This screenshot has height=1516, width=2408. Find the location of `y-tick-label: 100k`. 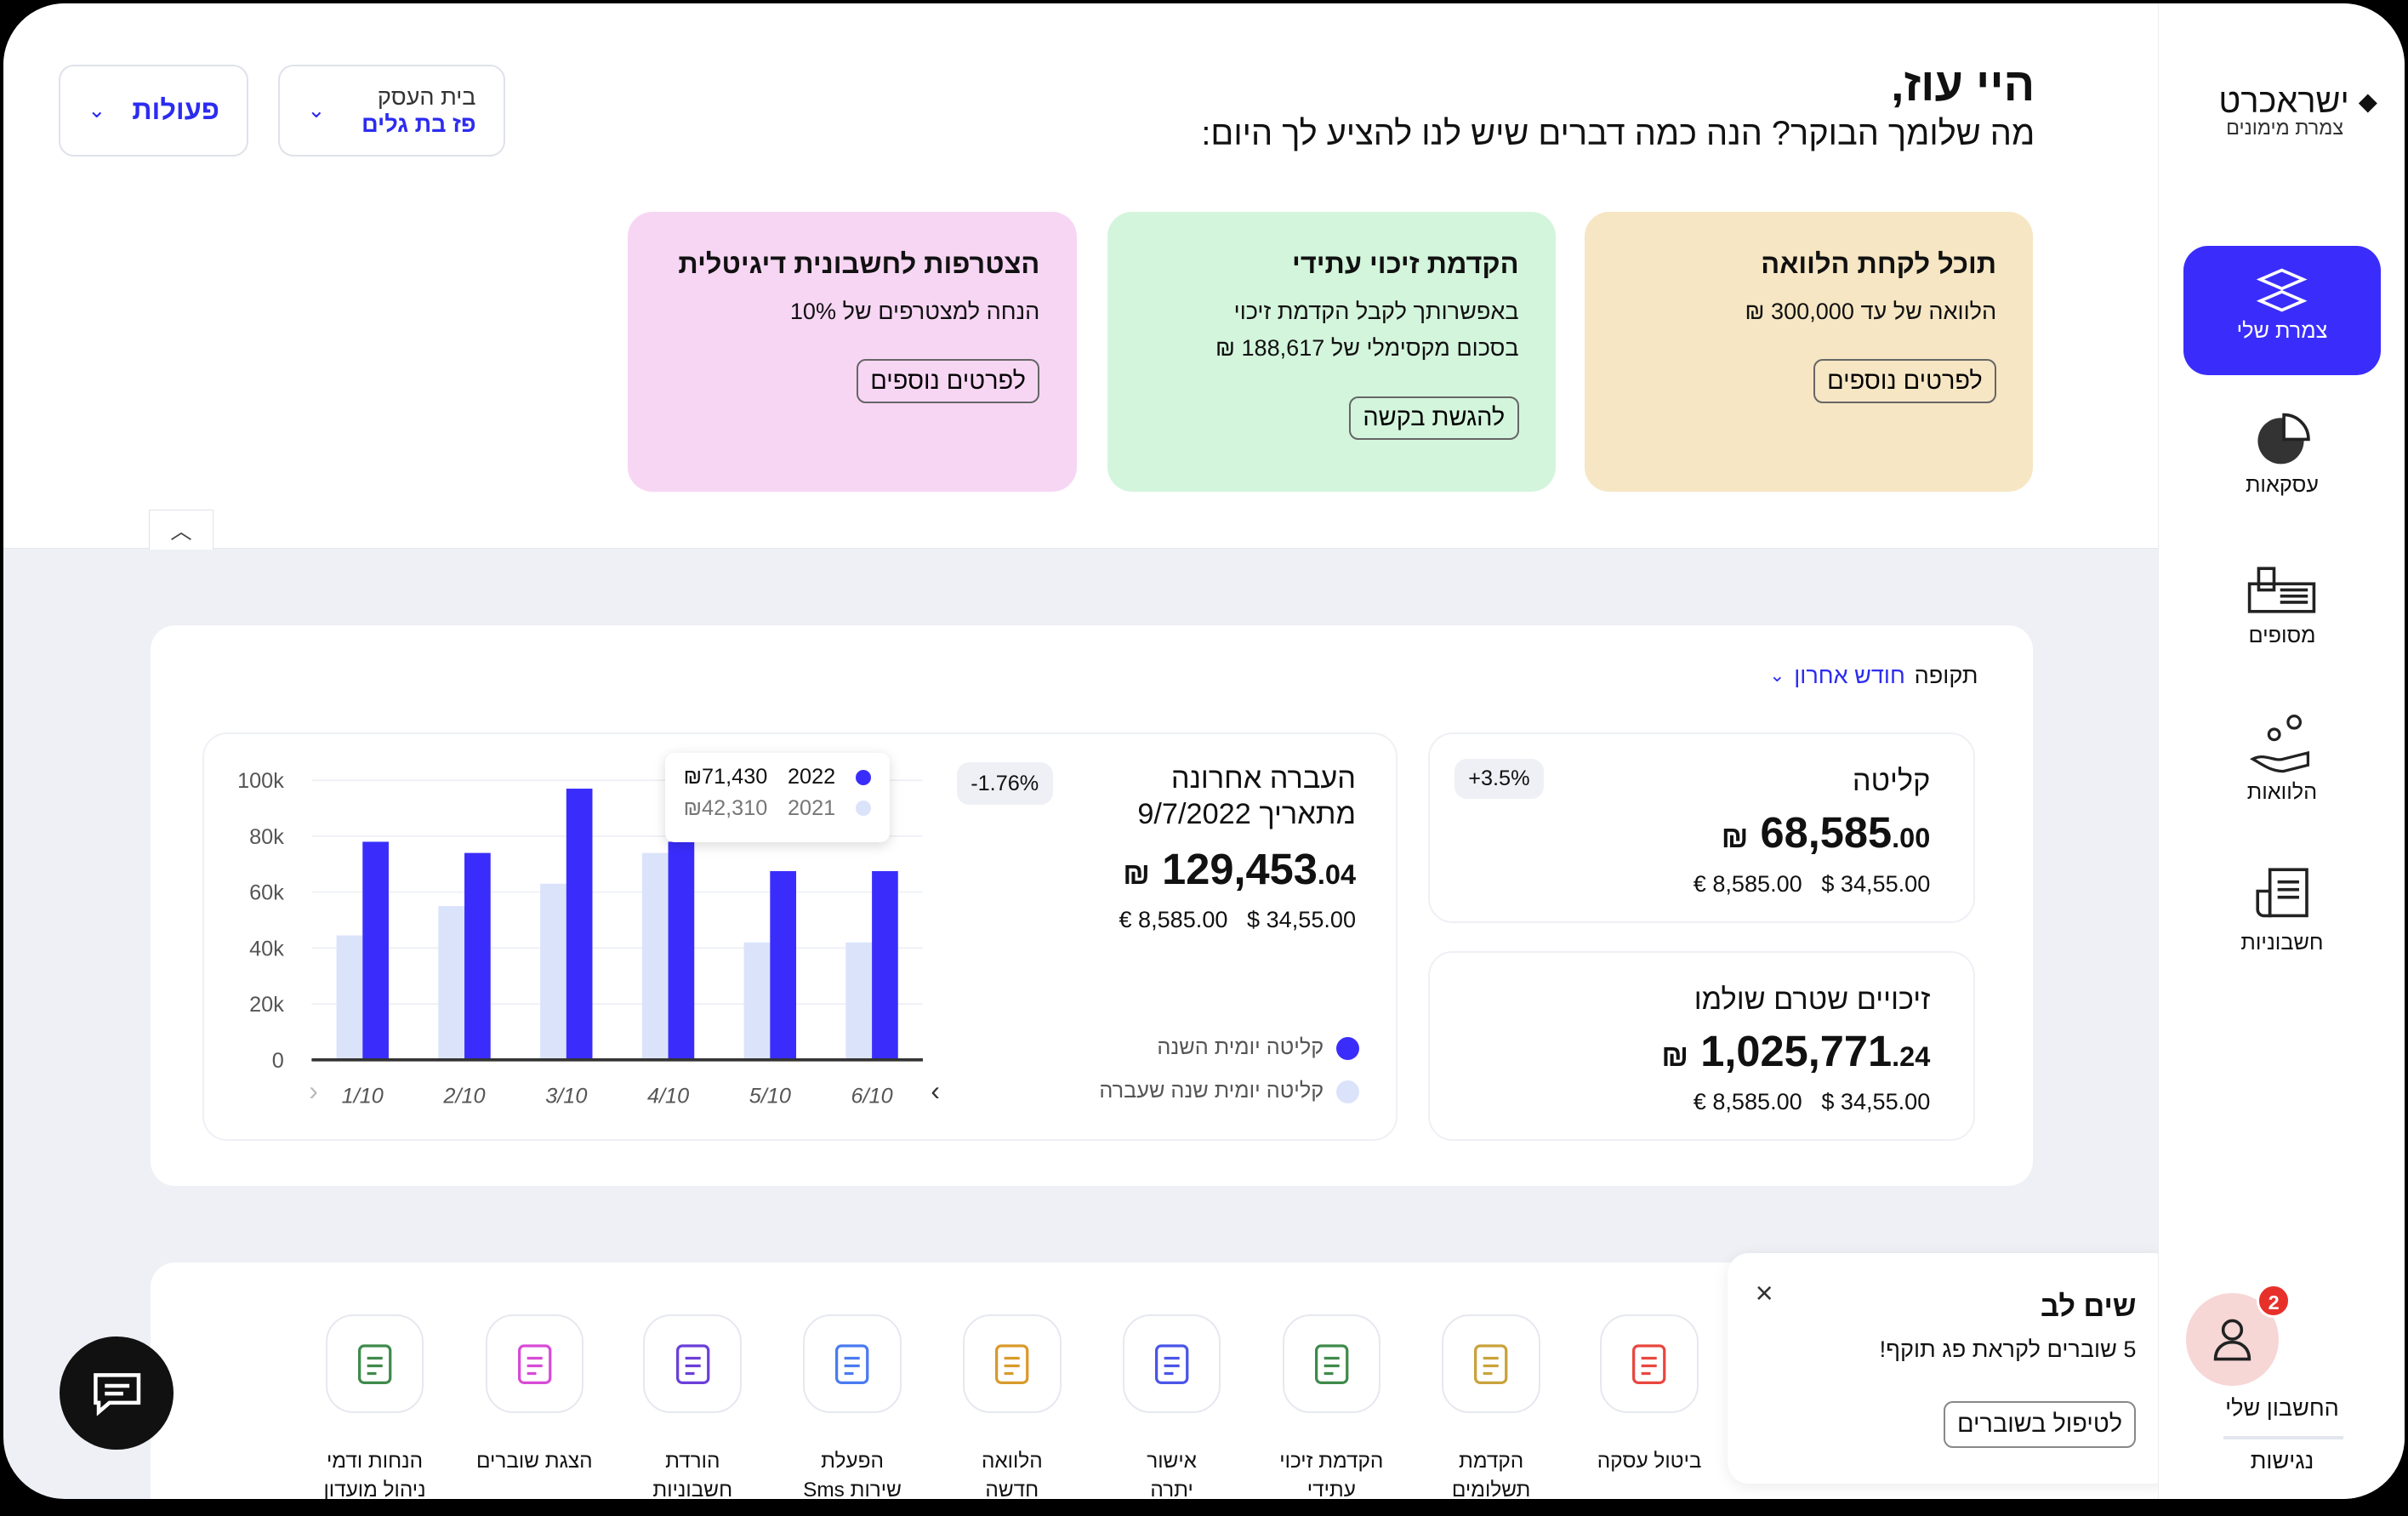

y-tick-label: 100k is located at coordinates (260, 781).